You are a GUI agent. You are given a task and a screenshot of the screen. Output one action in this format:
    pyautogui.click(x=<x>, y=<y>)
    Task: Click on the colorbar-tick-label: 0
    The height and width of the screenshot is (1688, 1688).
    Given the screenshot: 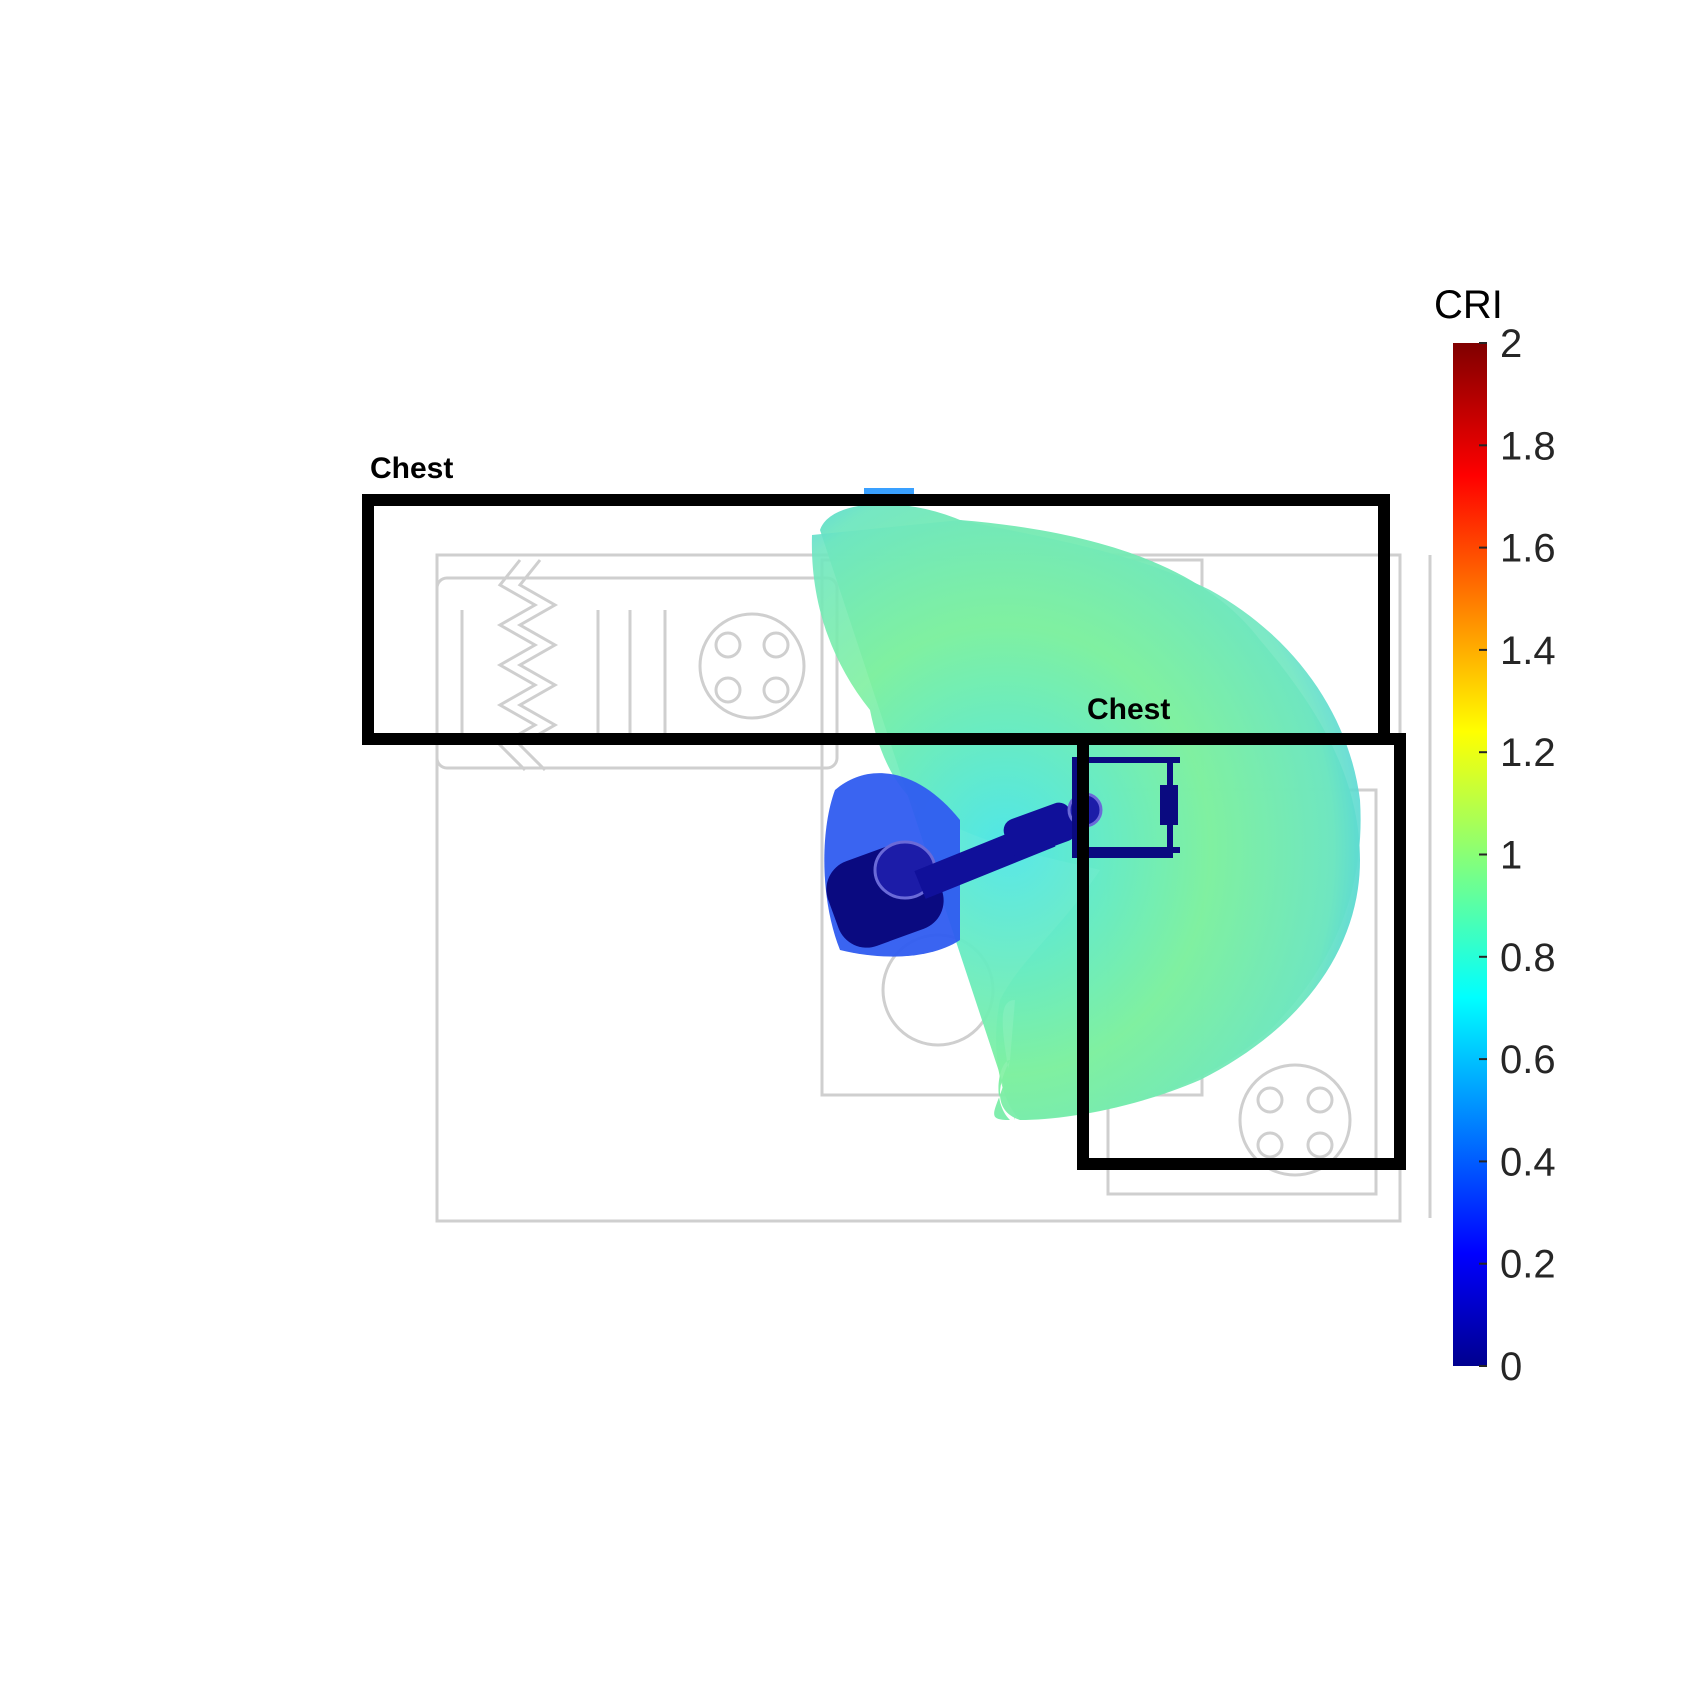 What is the action you would take?
    pyautogui.click(x=1511, y=1367)
    